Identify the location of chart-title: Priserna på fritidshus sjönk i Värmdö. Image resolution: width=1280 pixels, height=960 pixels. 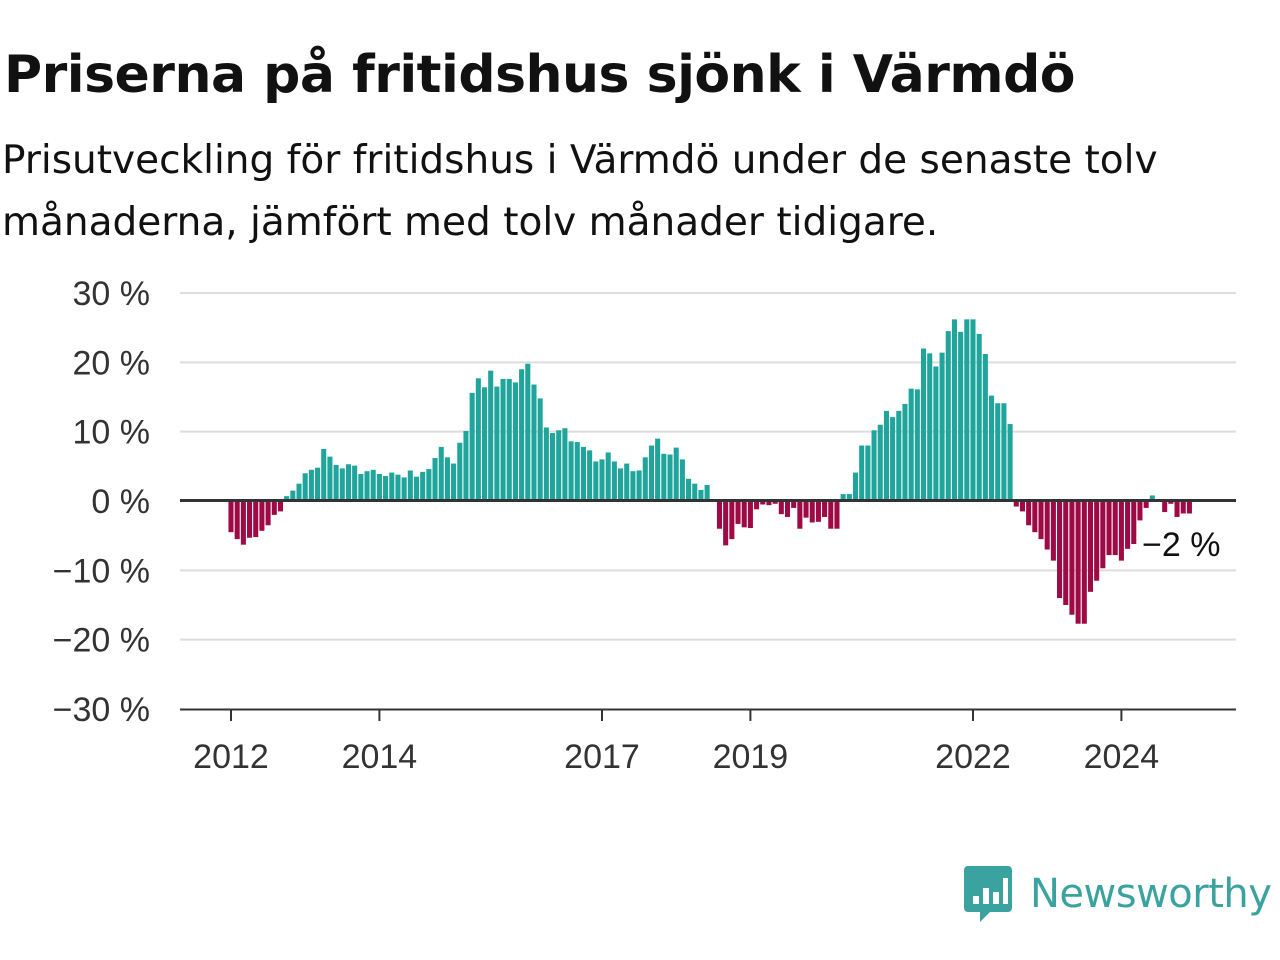
(540, 75).